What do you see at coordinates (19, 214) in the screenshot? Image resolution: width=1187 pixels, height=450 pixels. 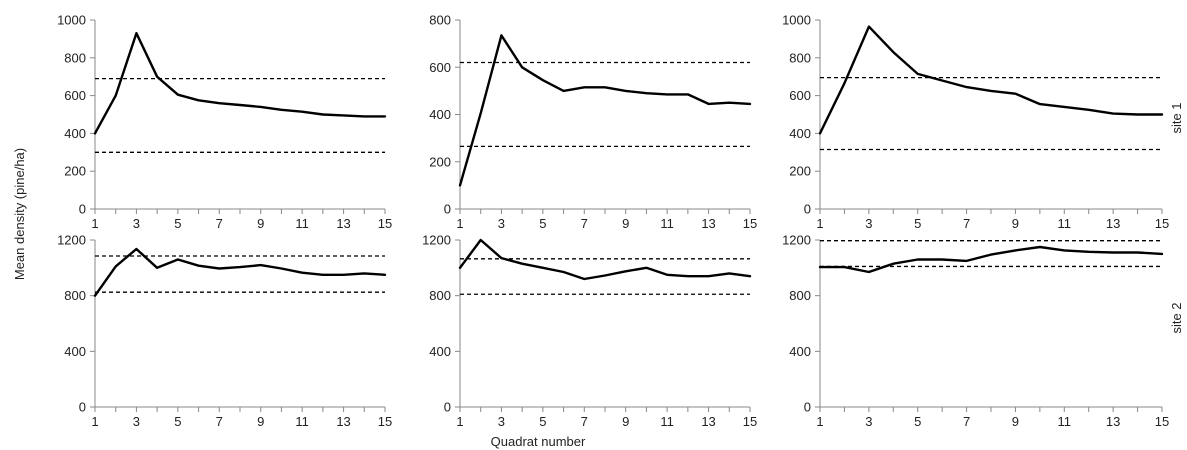 I see `y-axis-title: Mean density (pine/ha)` at bounding box center [19, 214].